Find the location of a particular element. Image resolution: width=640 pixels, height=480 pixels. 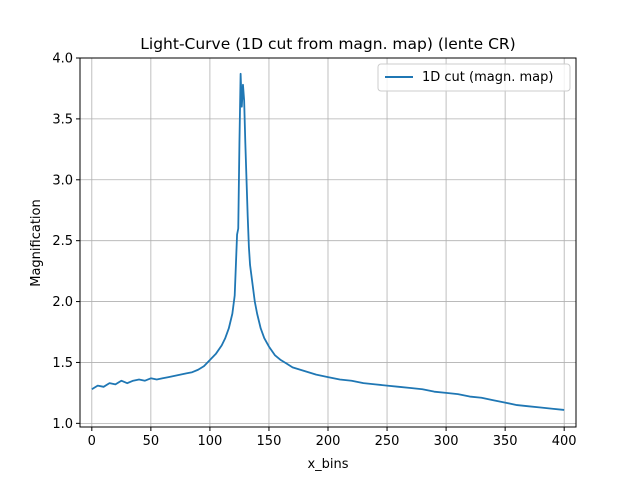

legend-box is located at coordinates (474, 77).